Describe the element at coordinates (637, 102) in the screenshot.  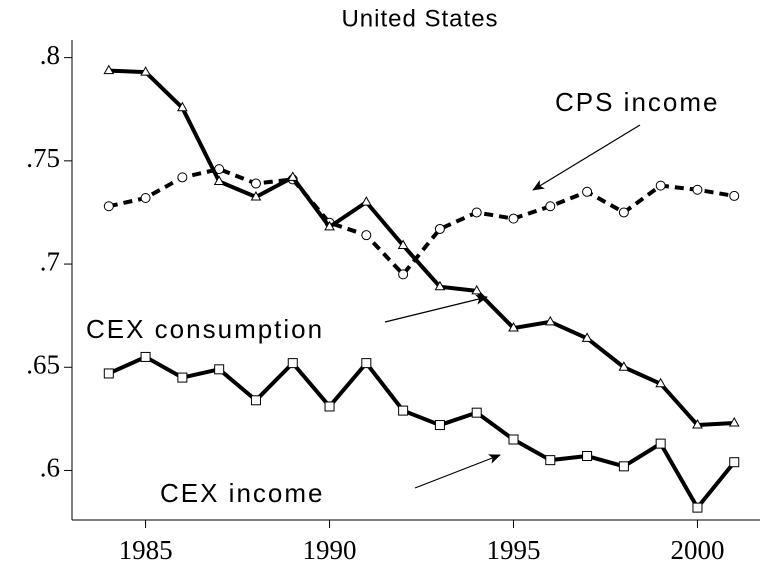
I see `annotation: CPS income` at that location.